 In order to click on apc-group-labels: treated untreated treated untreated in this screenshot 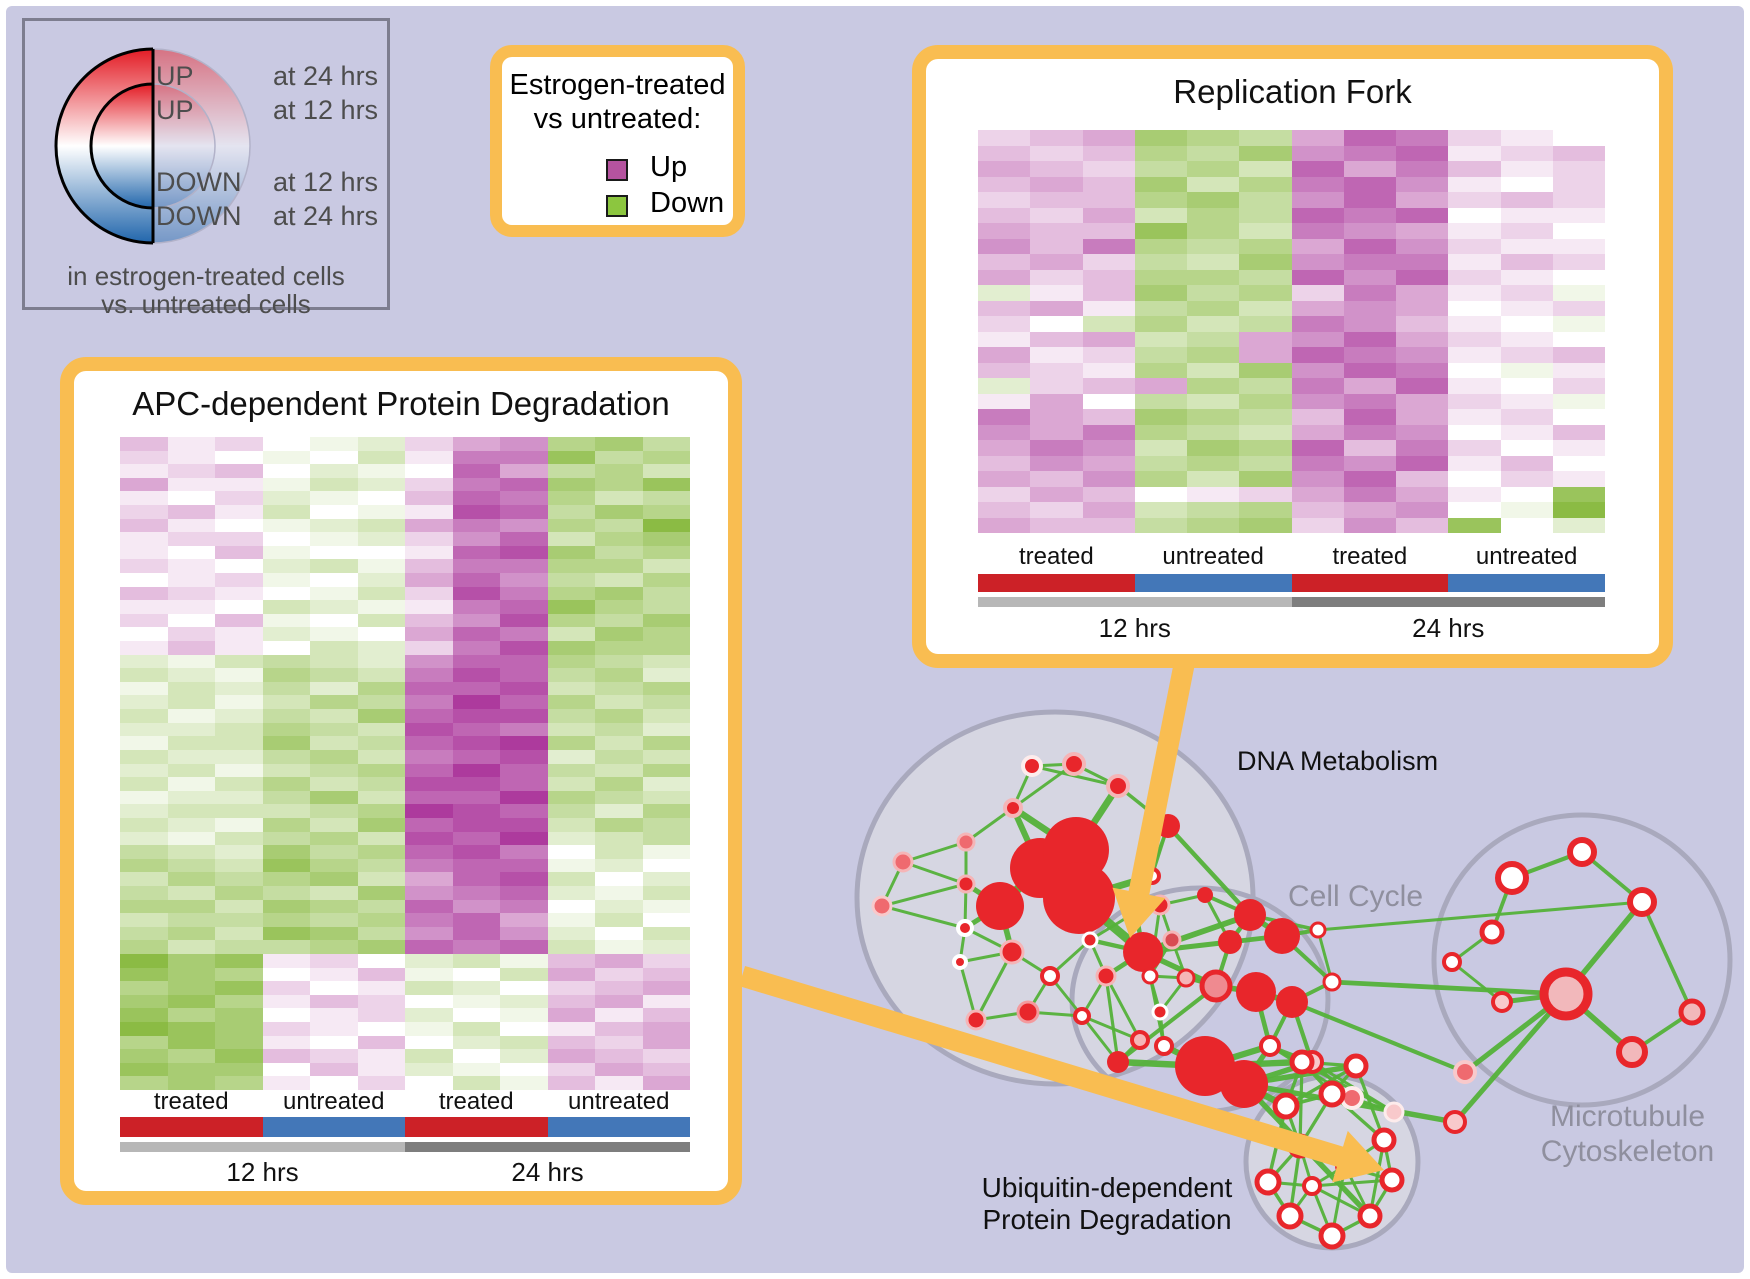, I will do `click(405, 1102)`.